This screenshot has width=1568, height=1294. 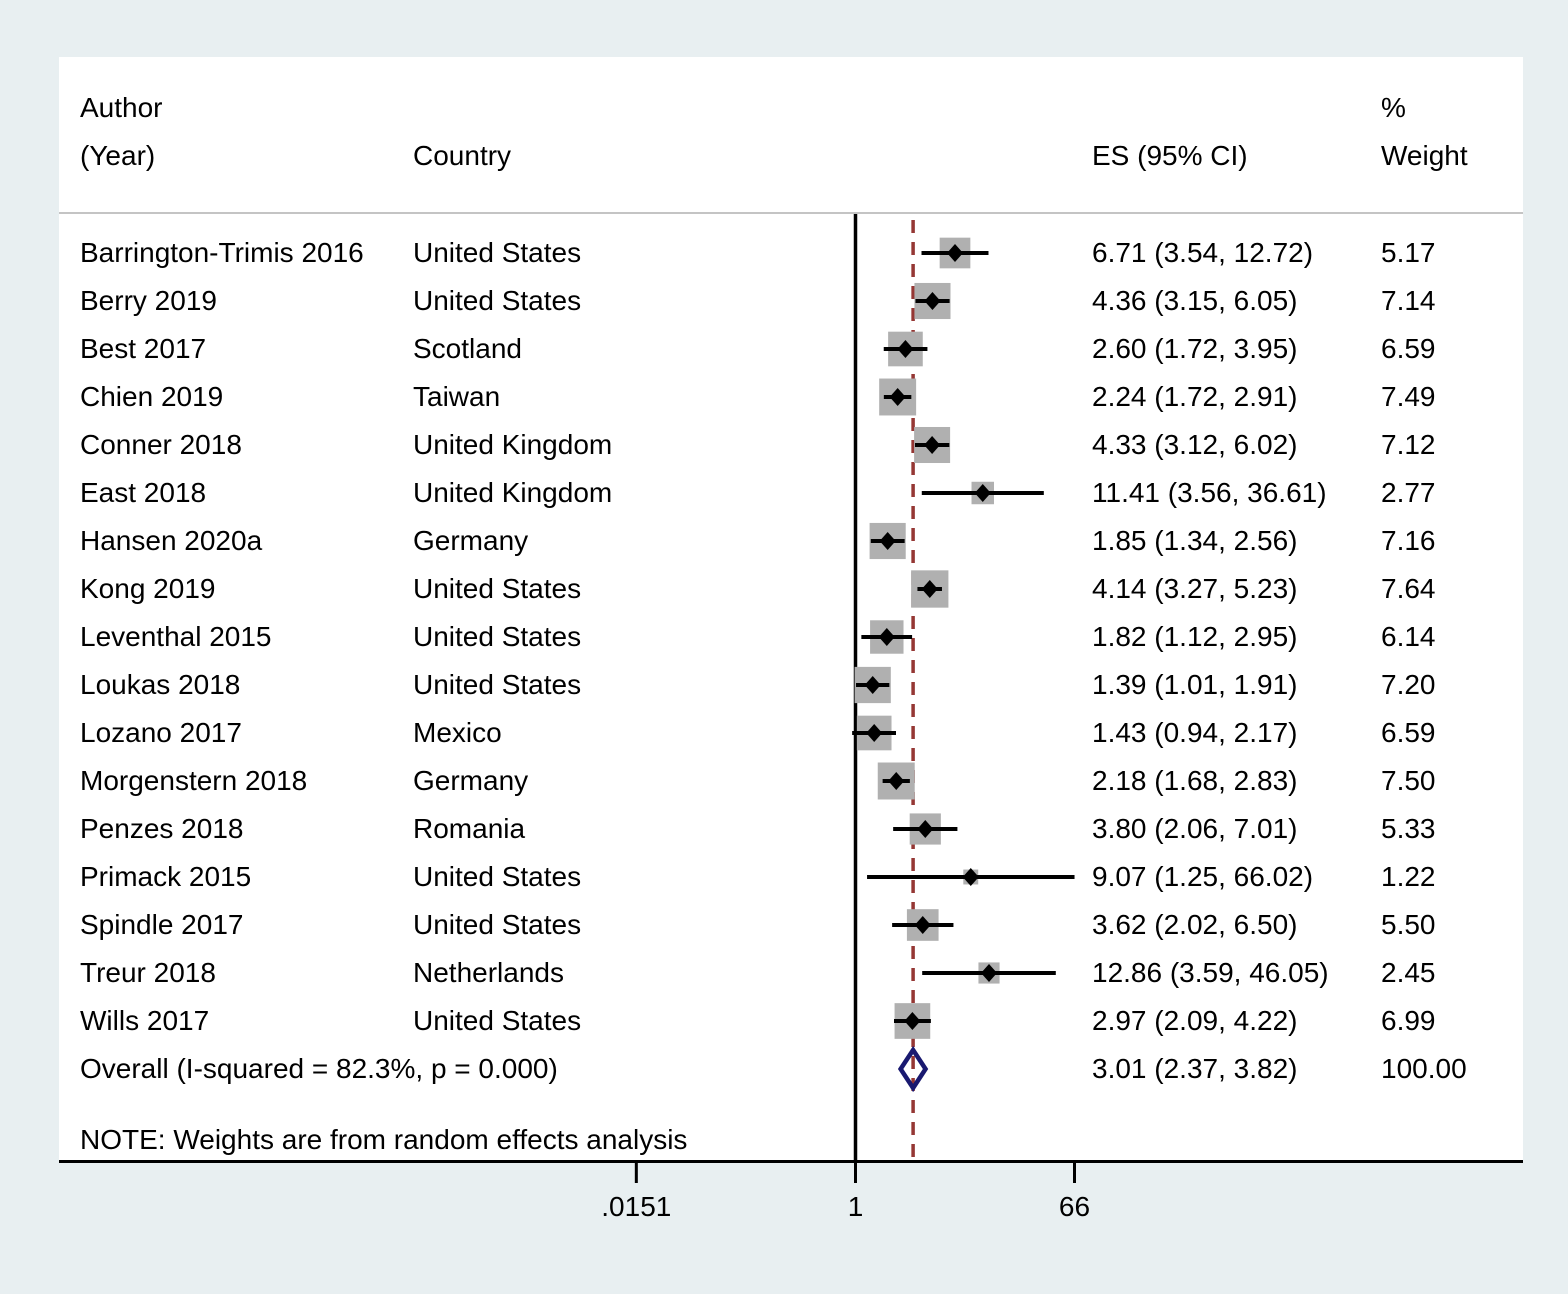 What do you see at coordinates (467, 348) in the screenshot?
I see `study-country: Scotland` at bounding box center [467, 348].